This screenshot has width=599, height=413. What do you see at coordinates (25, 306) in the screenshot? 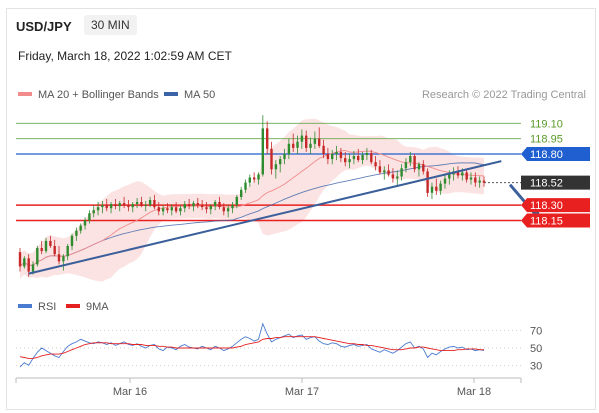
I see `rsi-legend-swatch` at bounding box center [25, 306].